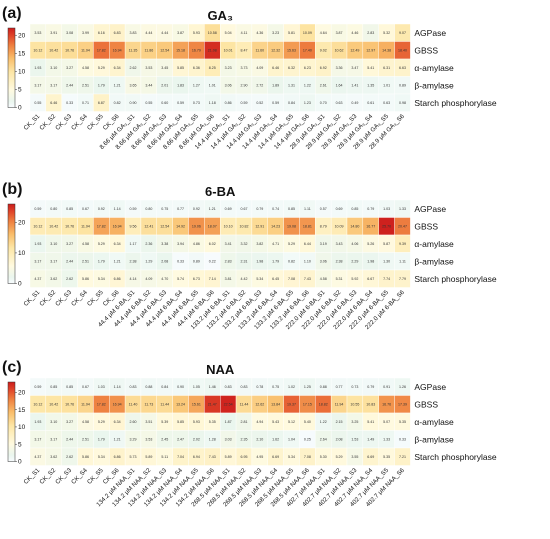 This screenshot has width=550, height=539. I want to click on cell-value-label: 1.01, so click(212, 86).